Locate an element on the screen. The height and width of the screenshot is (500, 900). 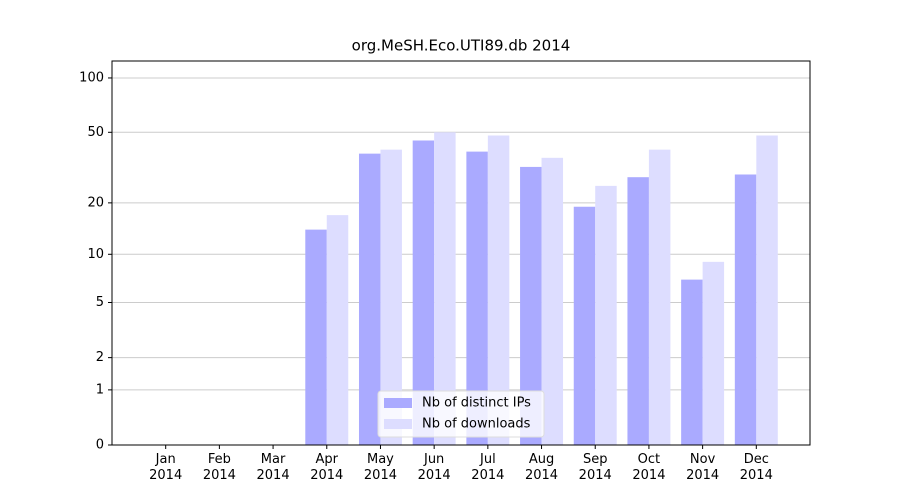
x-tick-label: Oct 2014 is located at coordinates (649, 467).